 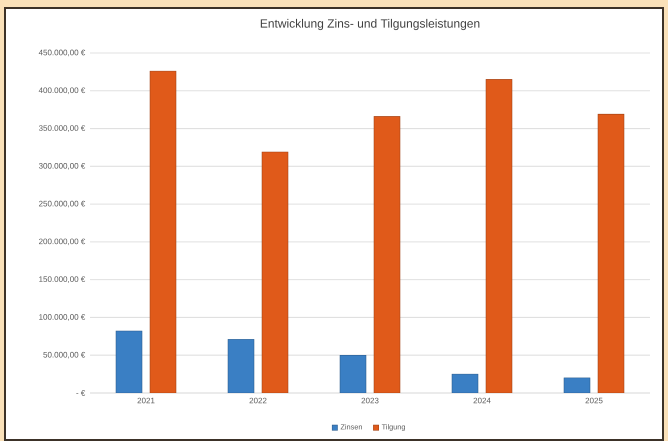 What do you see at coordinates (62, 317) in the screenshot?
I see `y-tick-label: 100.000,00 €` at bounding box center [62, 317].